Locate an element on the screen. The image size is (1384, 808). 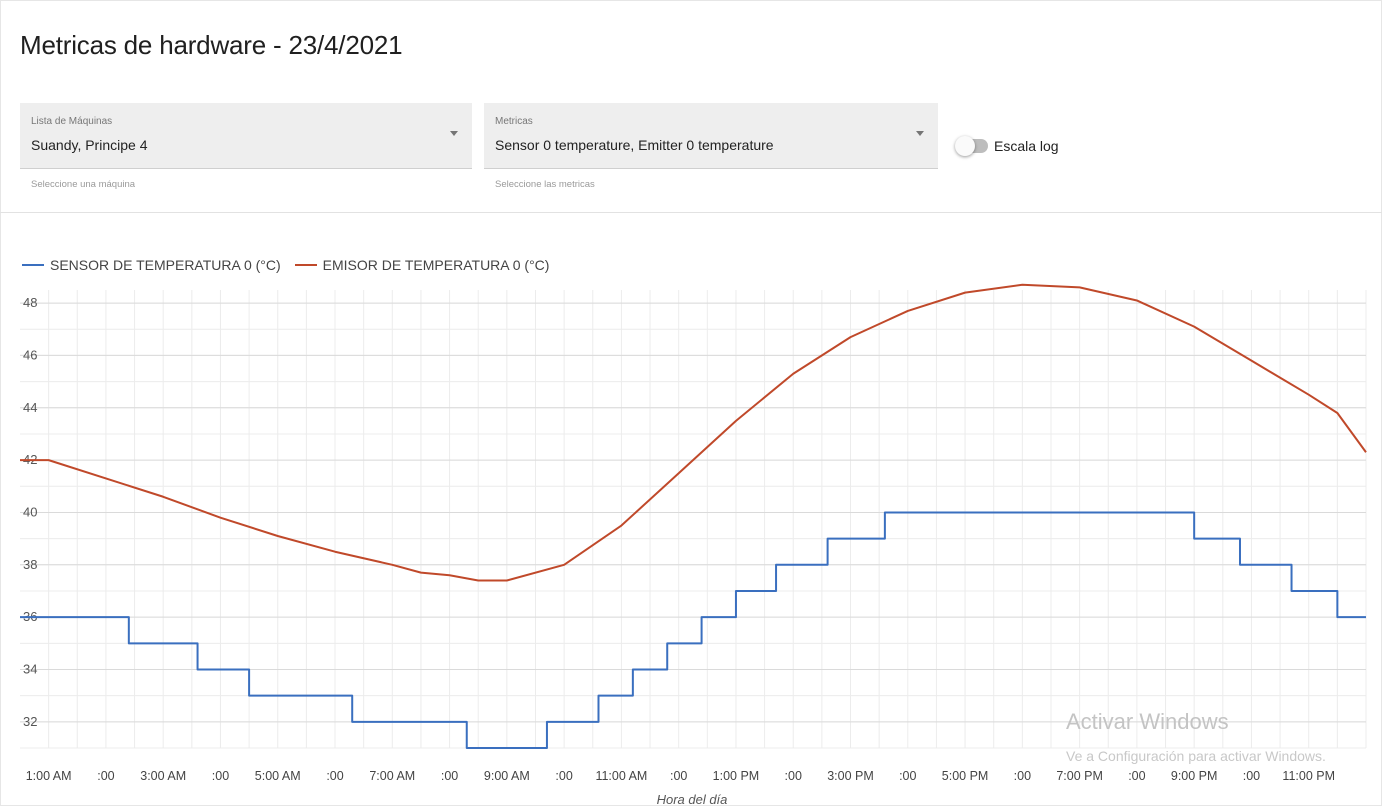
x-tick-label: 9:00 AM is located at coordinates (507, 776).